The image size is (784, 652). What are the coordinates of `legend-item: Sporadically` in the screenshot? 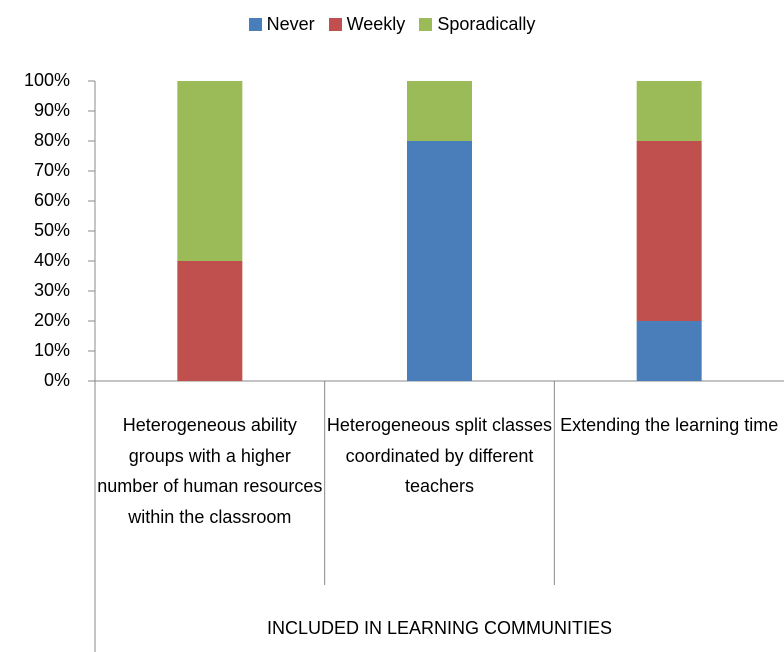 It's located at (477, 24).